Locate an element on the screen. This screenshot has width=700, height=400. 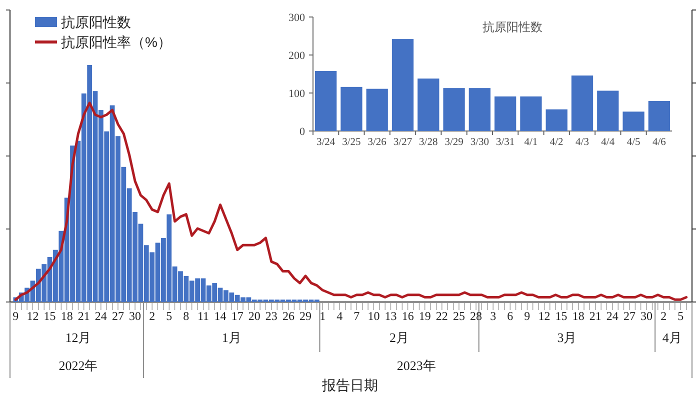
x-tick-label: 3/26 is located at coordinates (377, 142).